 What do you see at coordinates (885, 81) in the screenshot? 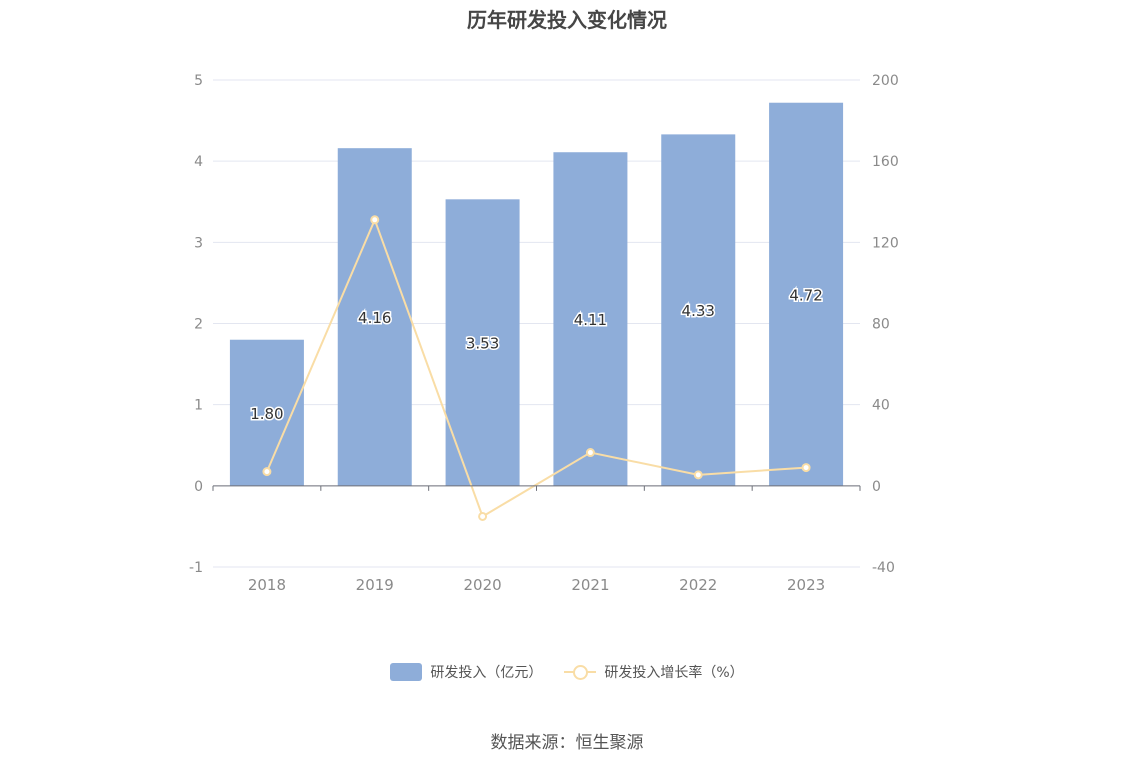
I see `y-right-tick-label: 200` at bounding box center [885, 81].